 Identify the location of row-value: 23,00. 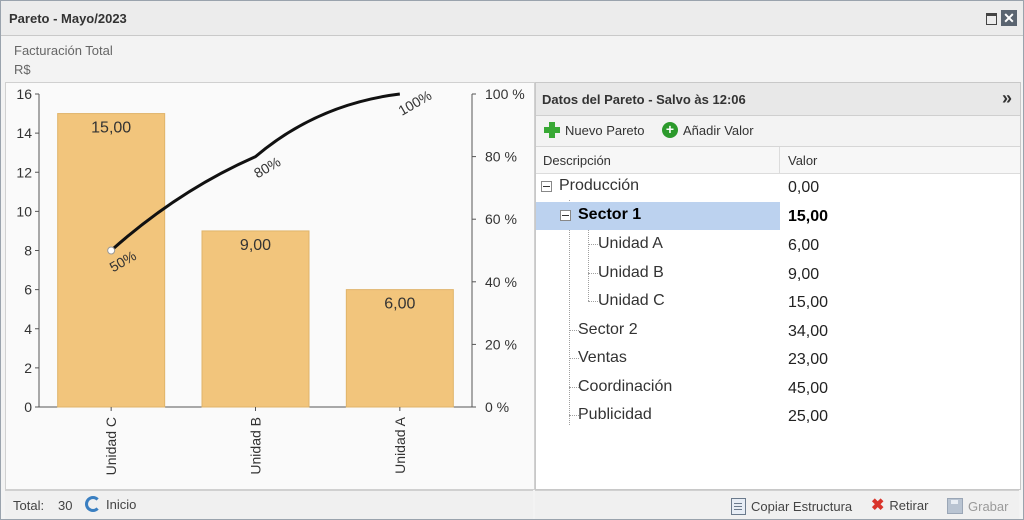
(808, 359).